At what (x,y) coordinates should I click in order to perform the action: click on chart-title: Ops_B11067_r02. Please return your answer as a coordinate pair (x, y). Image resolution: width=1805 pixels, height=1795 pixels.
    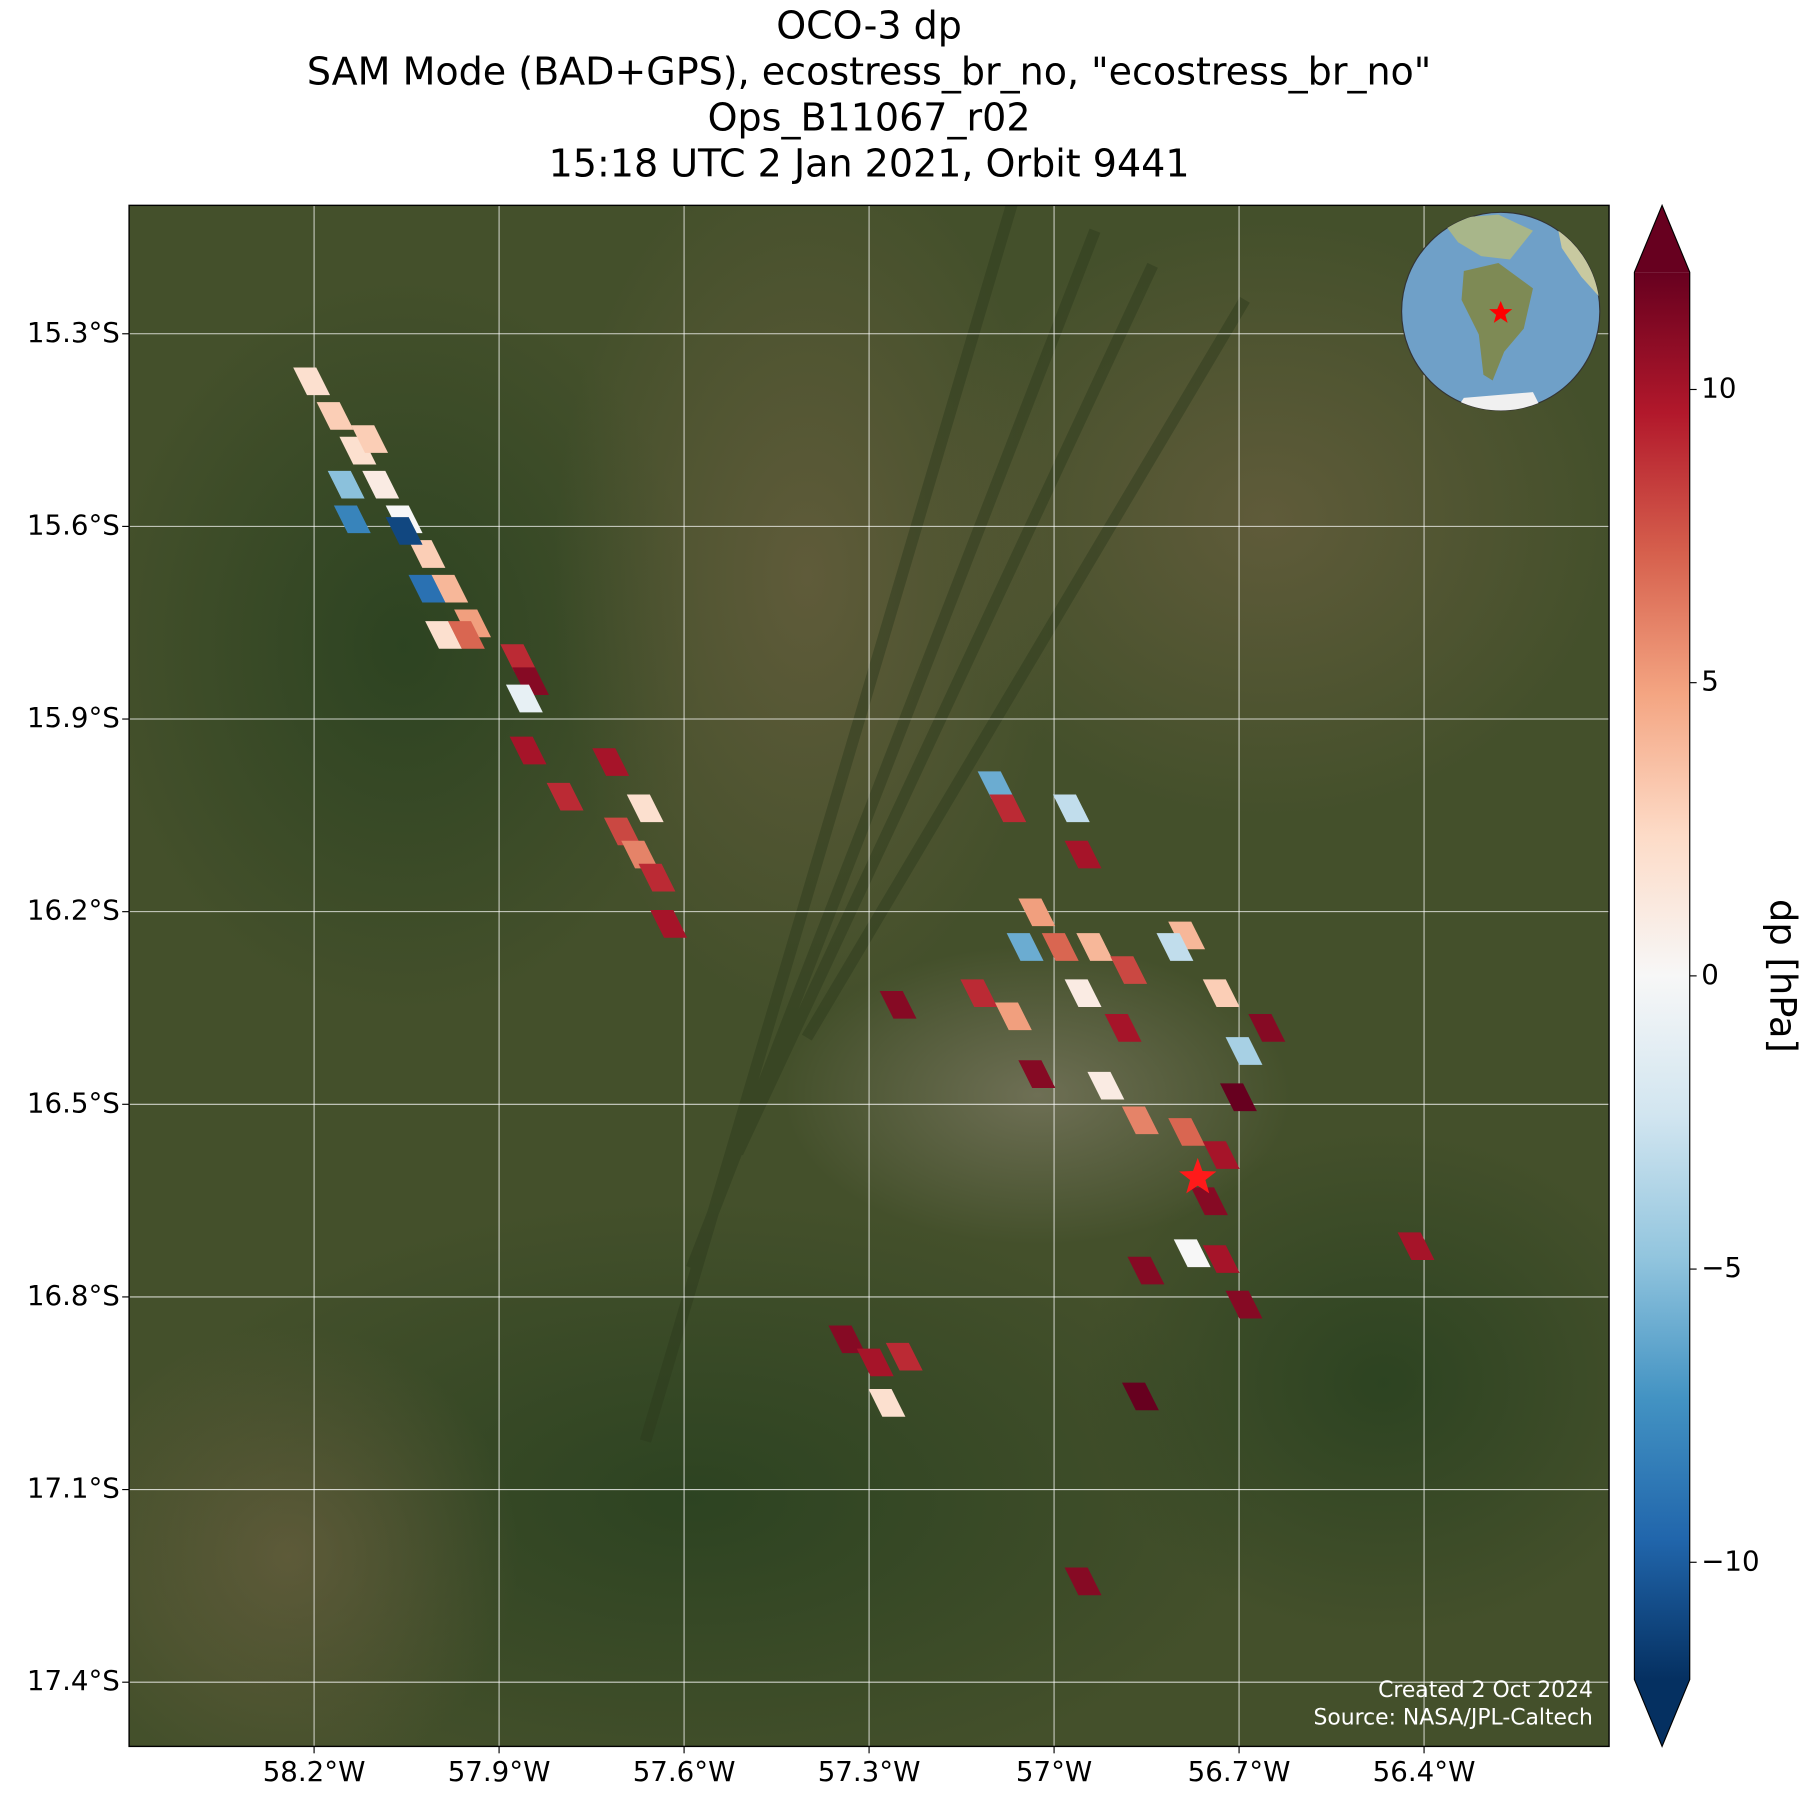
    Looking at the image, I should click on (869, 118).